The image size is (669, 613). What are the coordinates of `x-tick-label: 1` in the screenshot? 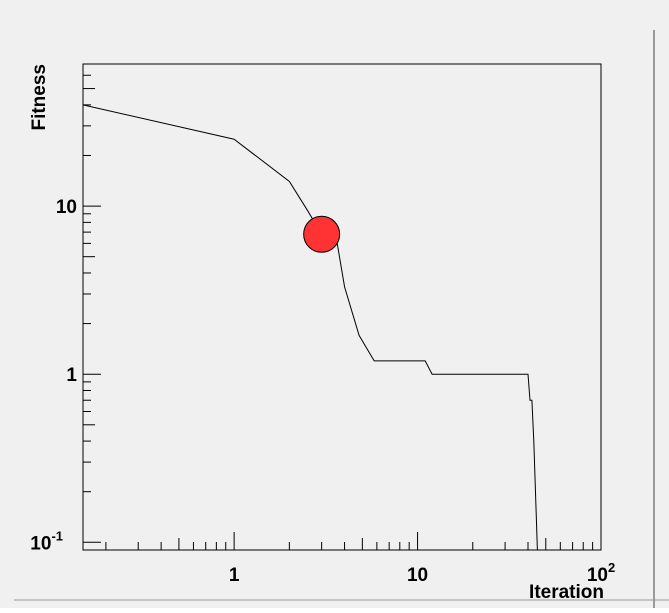 It's located at (234, 575).